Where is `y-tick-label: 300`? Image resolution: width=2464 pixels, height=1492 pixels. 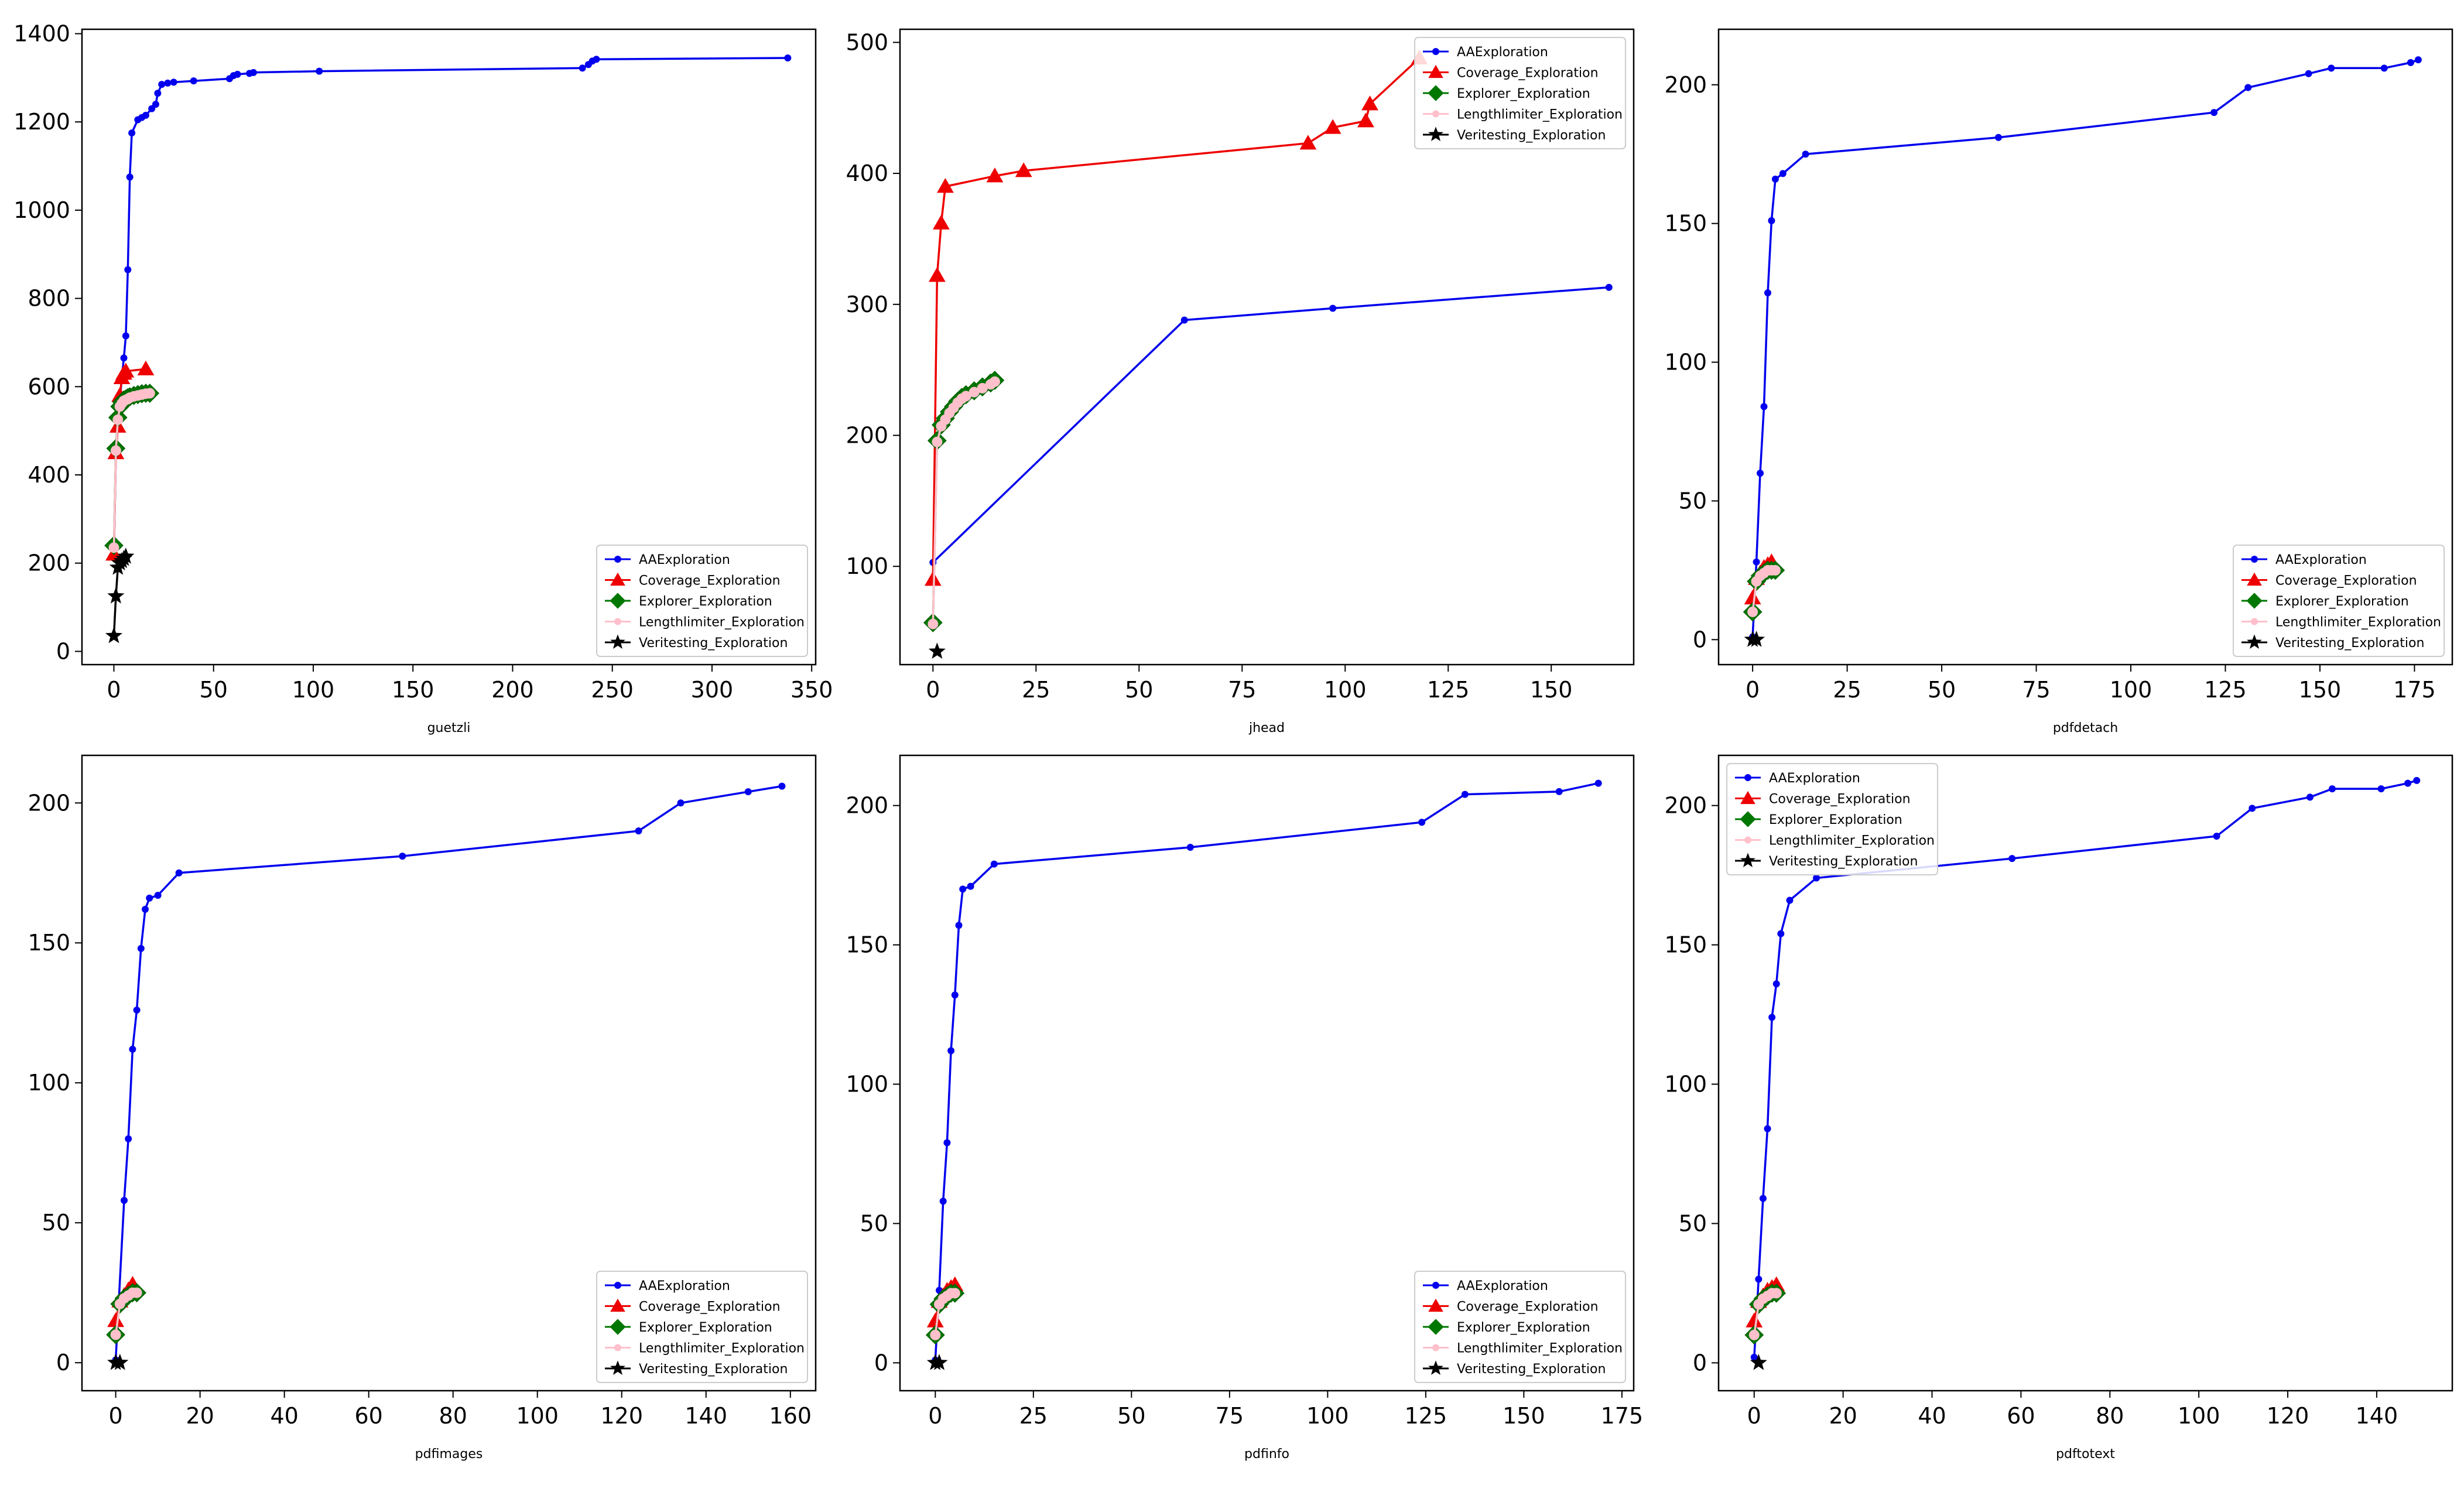 y-tick-label: 300 is located at coordinates (867, 304).